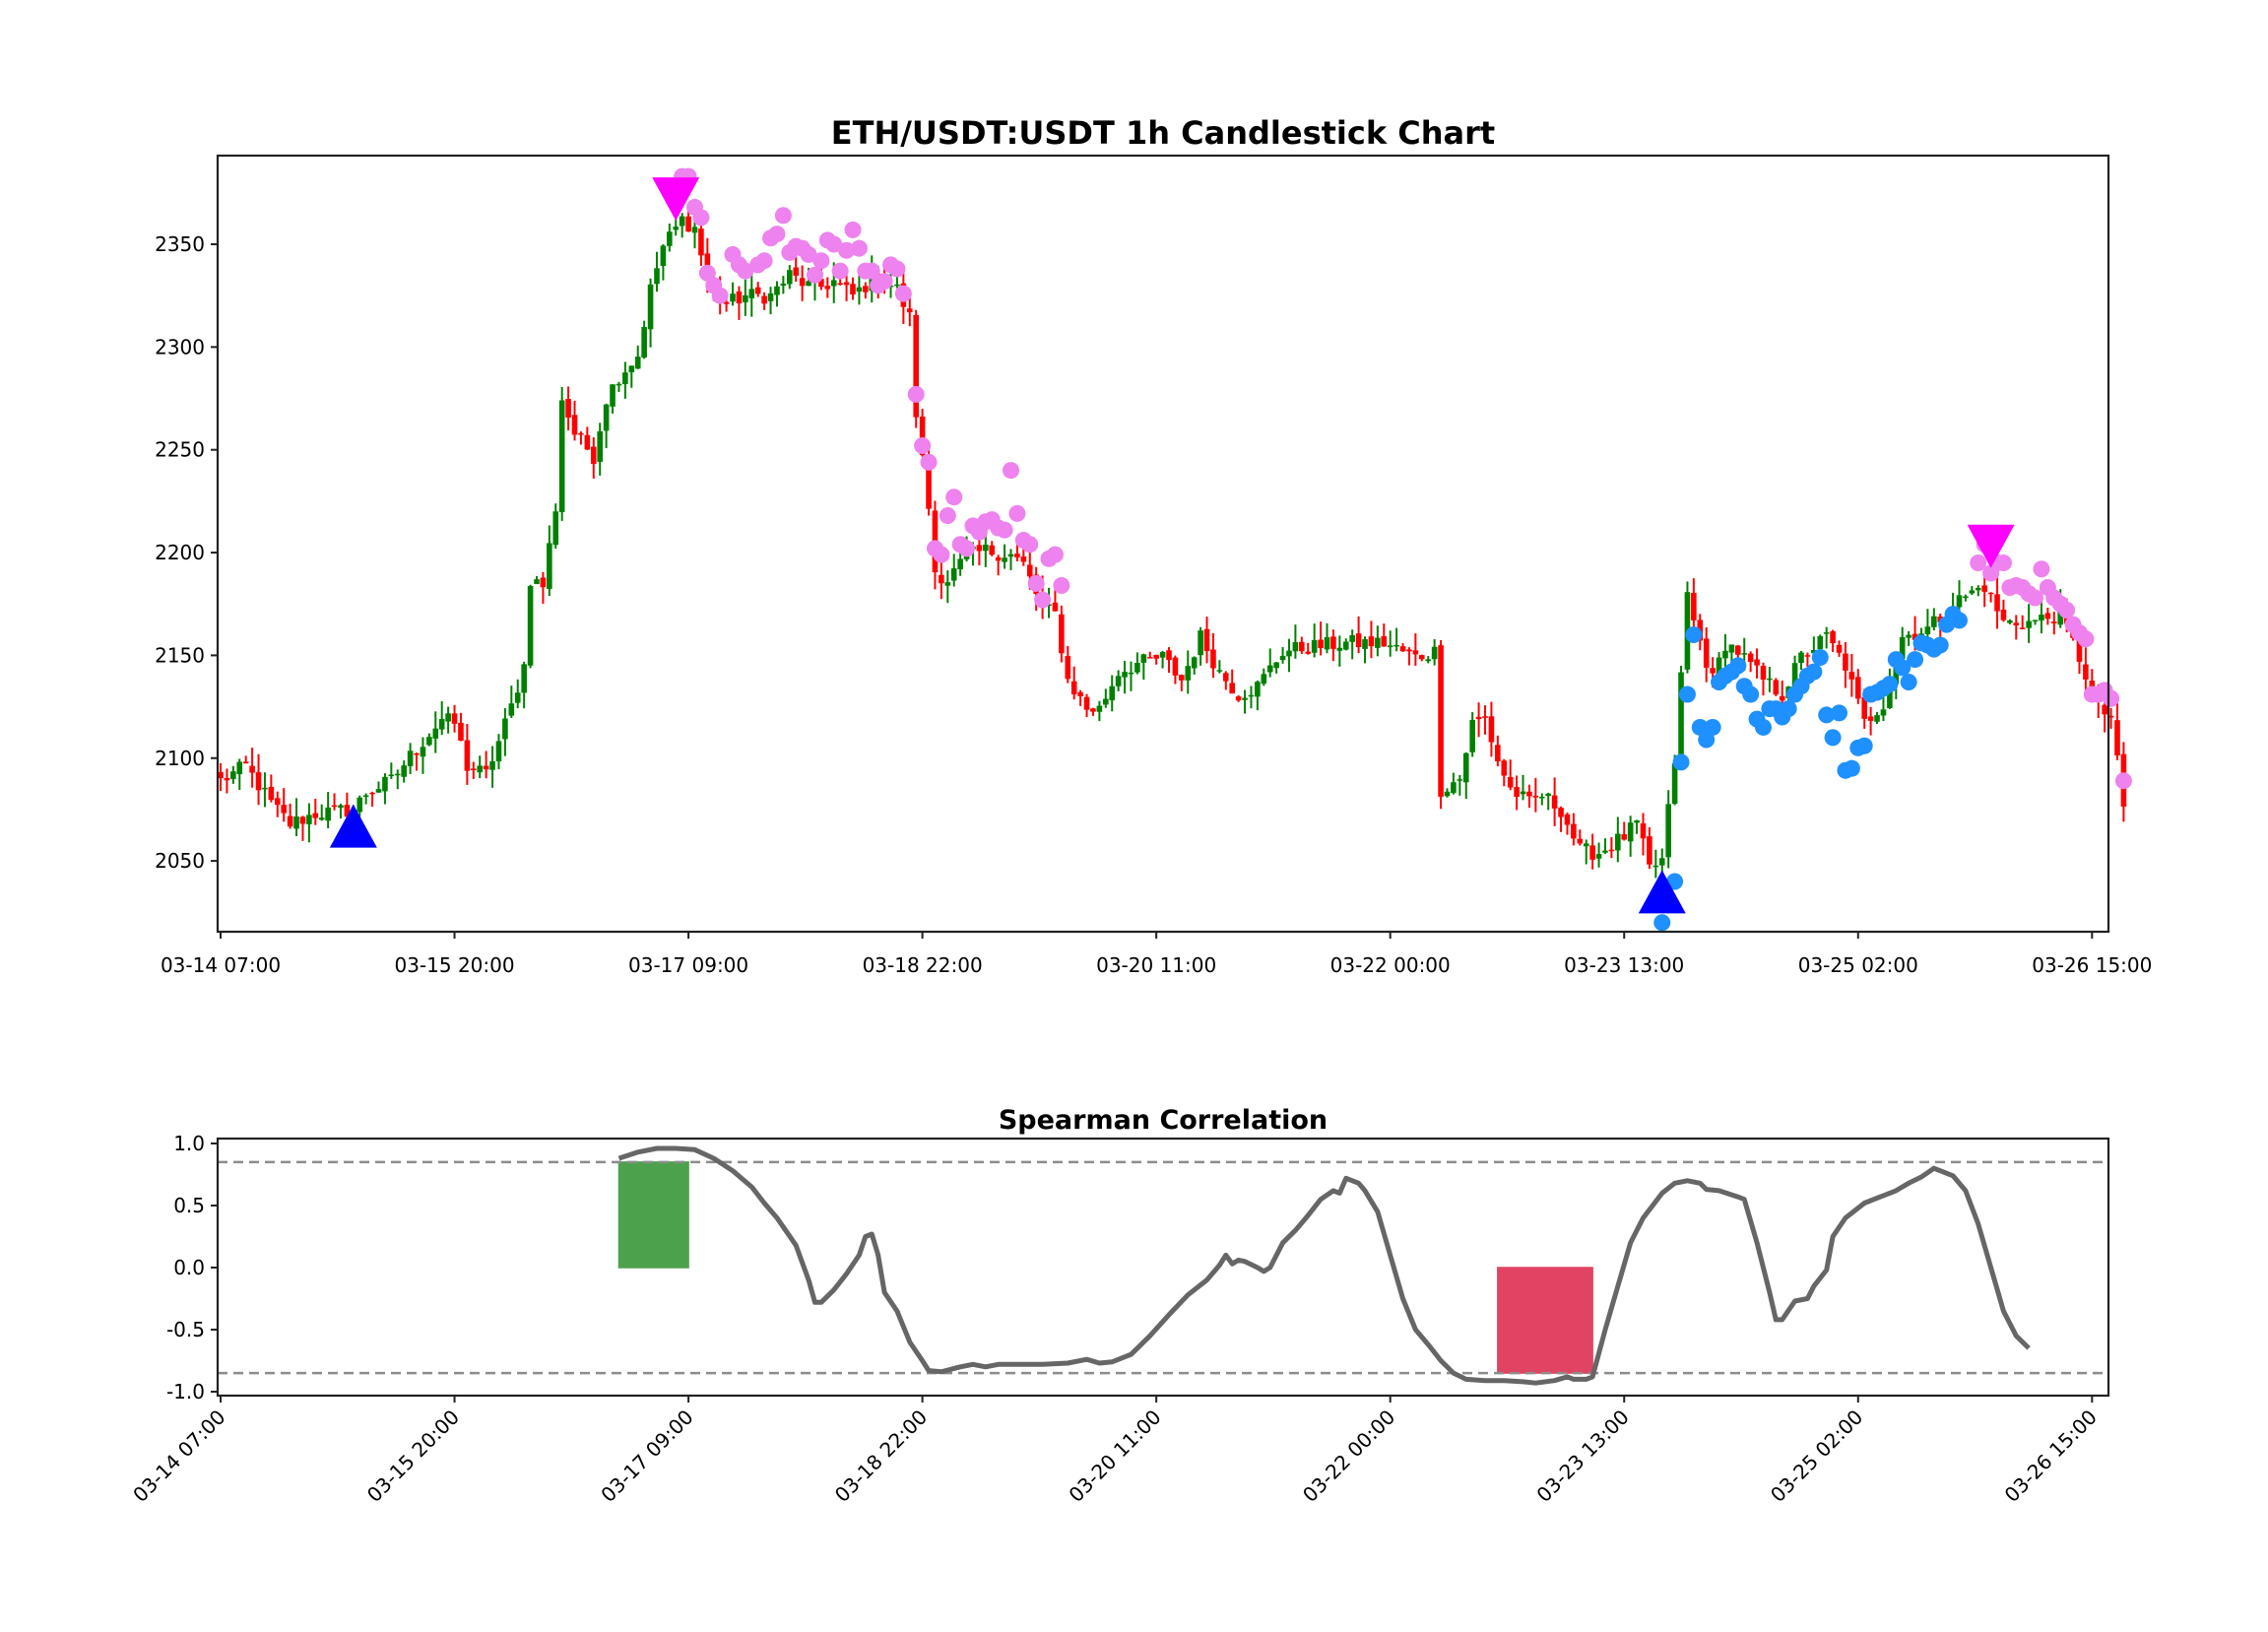 The height and width of the screenshot is (1632, 2268). What do you see at coordinates (180, 758) in the screenshot?
I see `y-tick-label: 2100` at bounding box center [180, 758].